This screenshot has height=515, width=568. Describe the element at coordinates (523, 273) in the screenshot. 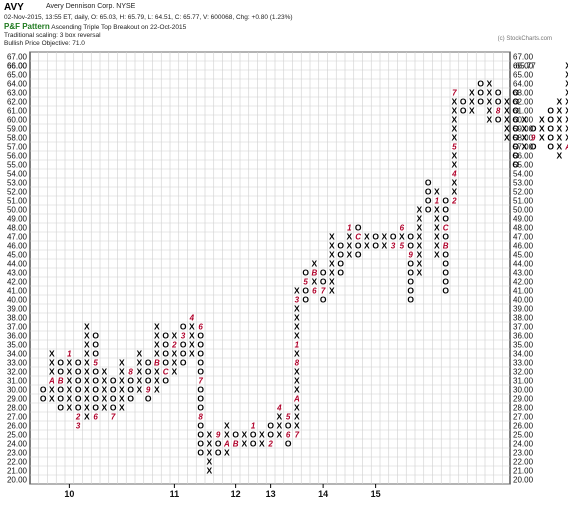

I see `y-tick-label-right: 43.00` at that location.